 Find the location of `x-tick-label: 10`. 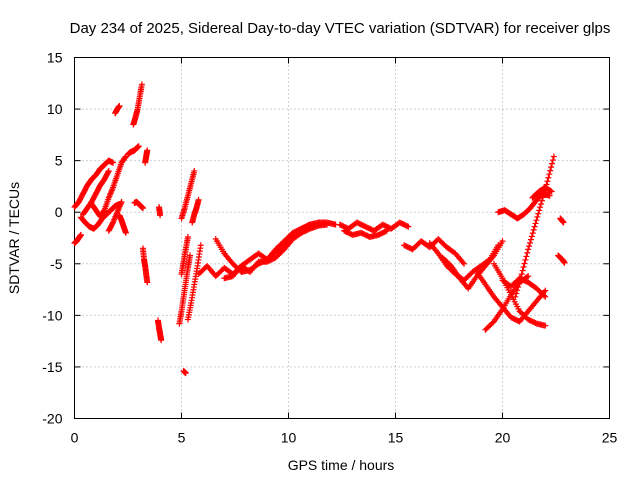

x-tick-label: 10 is located at coordinates (289, 438).